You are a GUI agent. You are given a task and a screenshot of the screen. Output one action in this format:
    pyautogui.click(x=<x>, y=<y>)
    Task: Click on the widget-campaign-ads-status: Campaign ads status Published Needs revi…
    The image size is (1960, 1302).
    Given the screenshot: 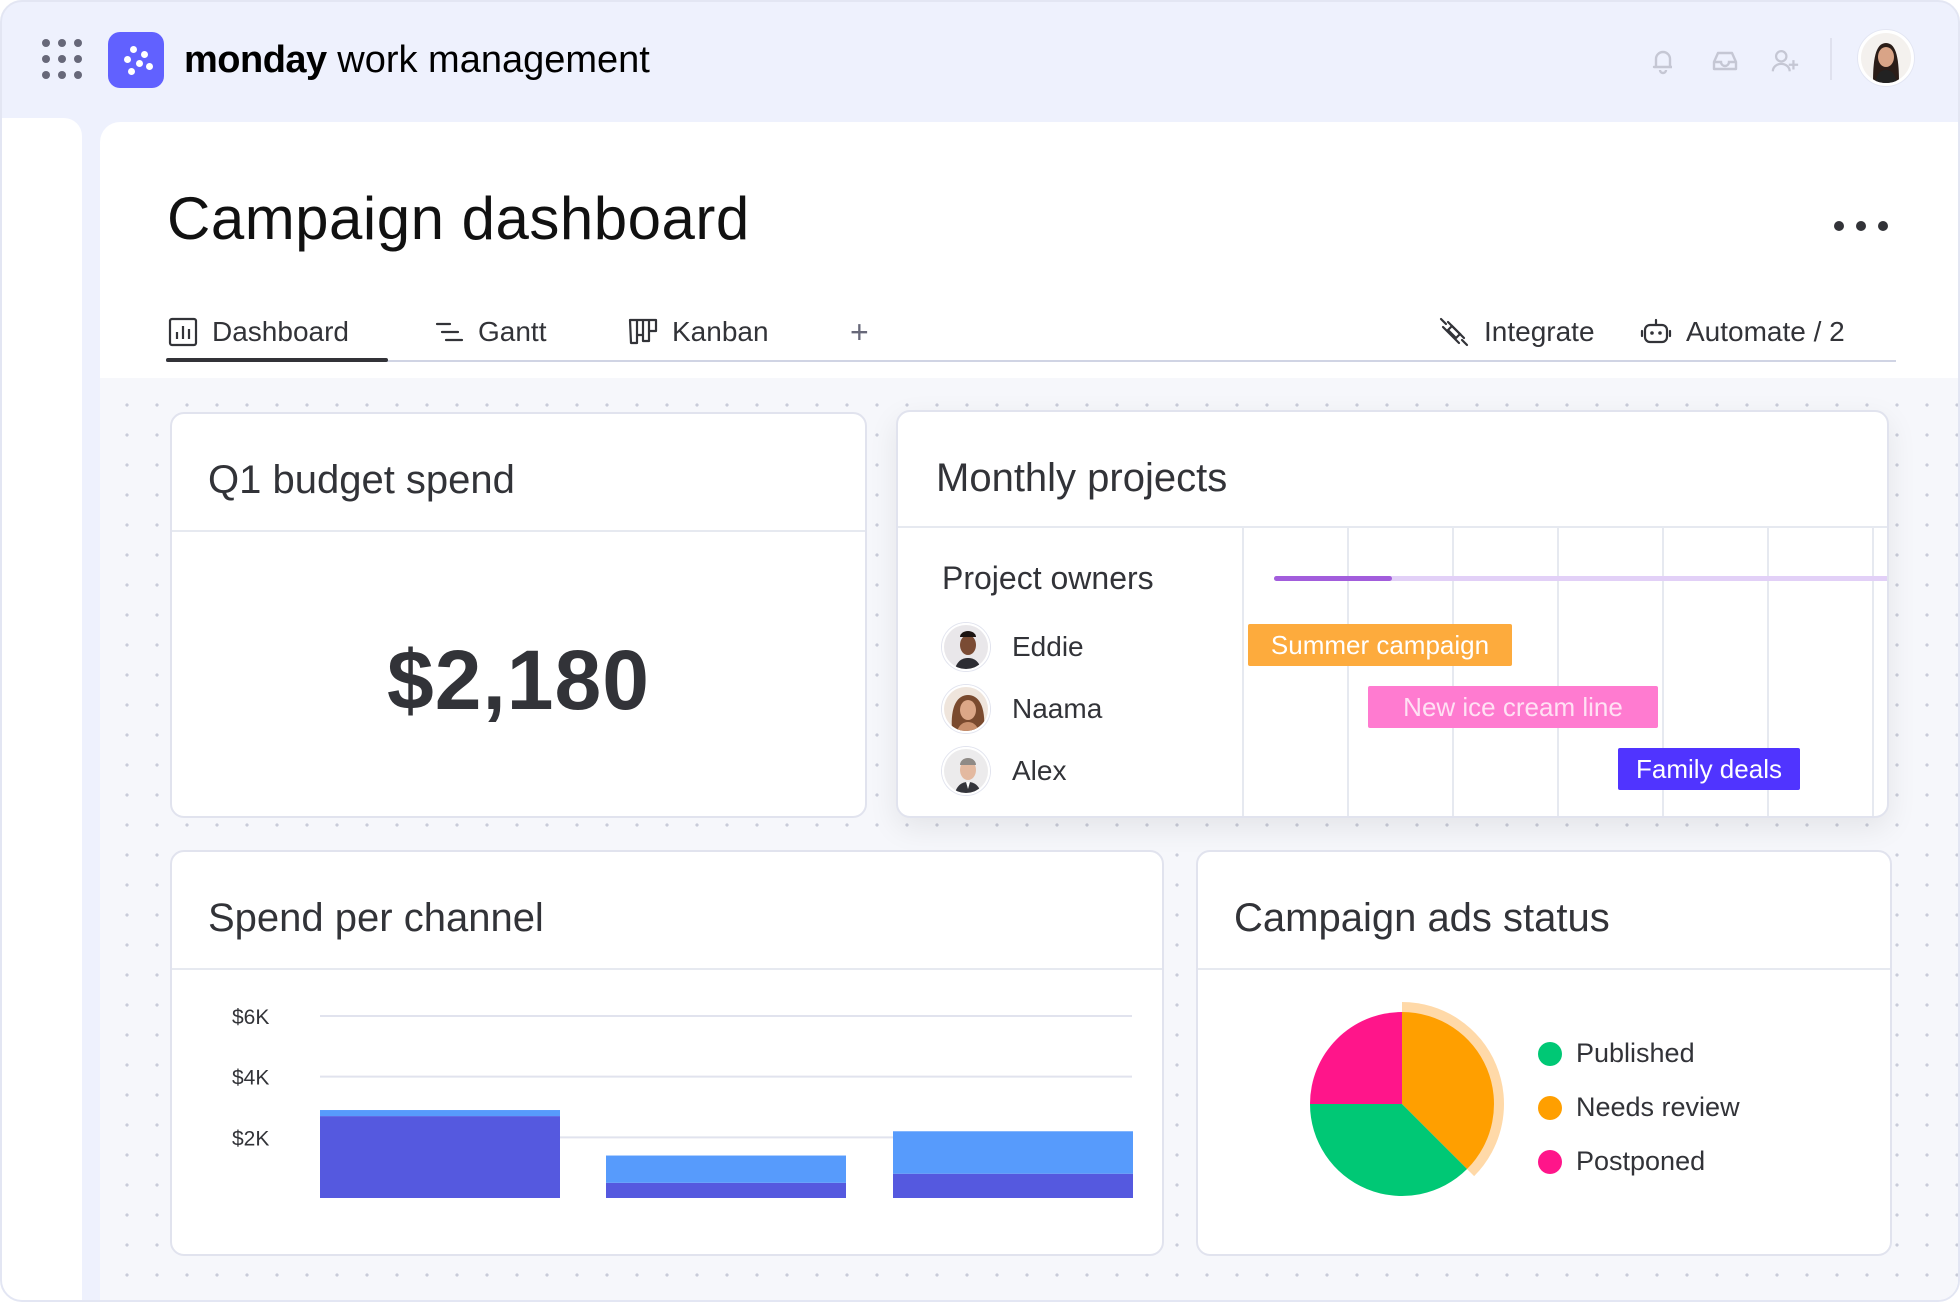 What is the action you would take?
    pyautogui.click(x=1544, y=1053)
    